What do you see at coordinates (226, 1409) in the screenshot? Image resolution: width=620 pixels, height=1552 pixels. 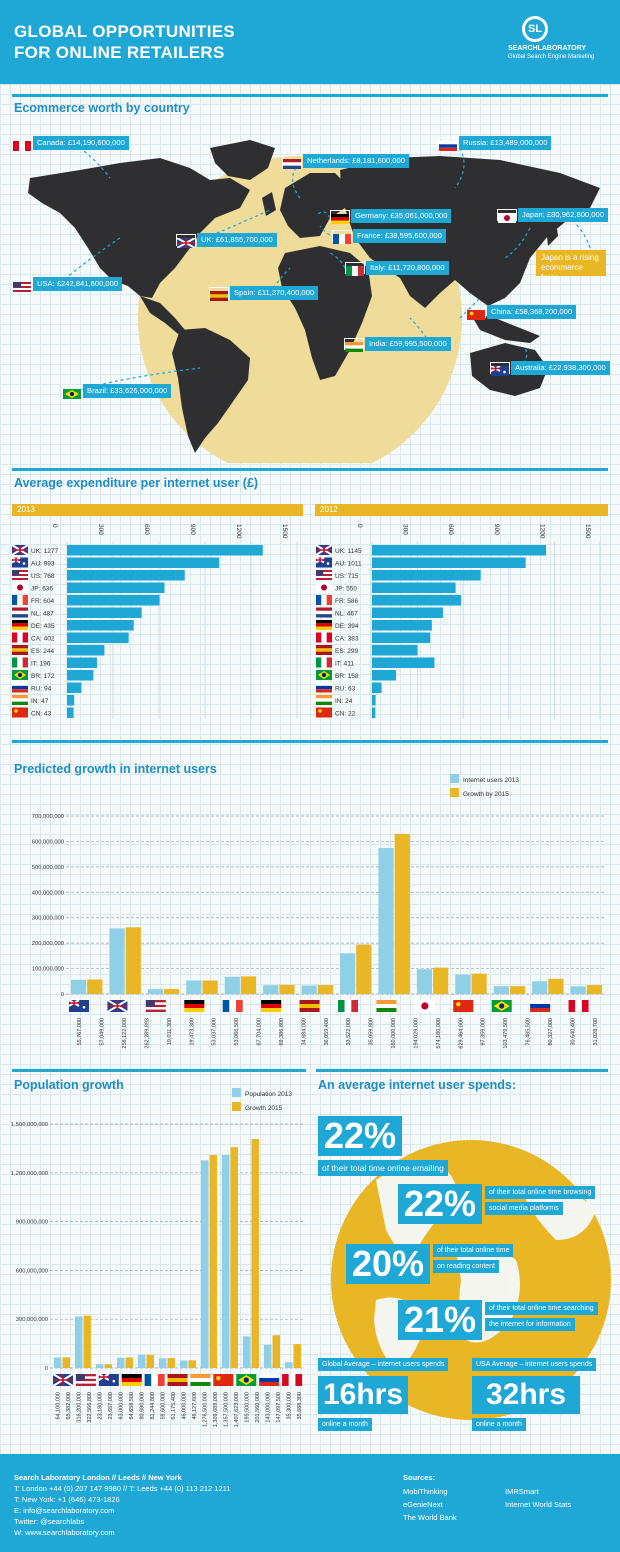 I see `x-value-label: 1,357,500,000` at bounding box center [226, 1409].